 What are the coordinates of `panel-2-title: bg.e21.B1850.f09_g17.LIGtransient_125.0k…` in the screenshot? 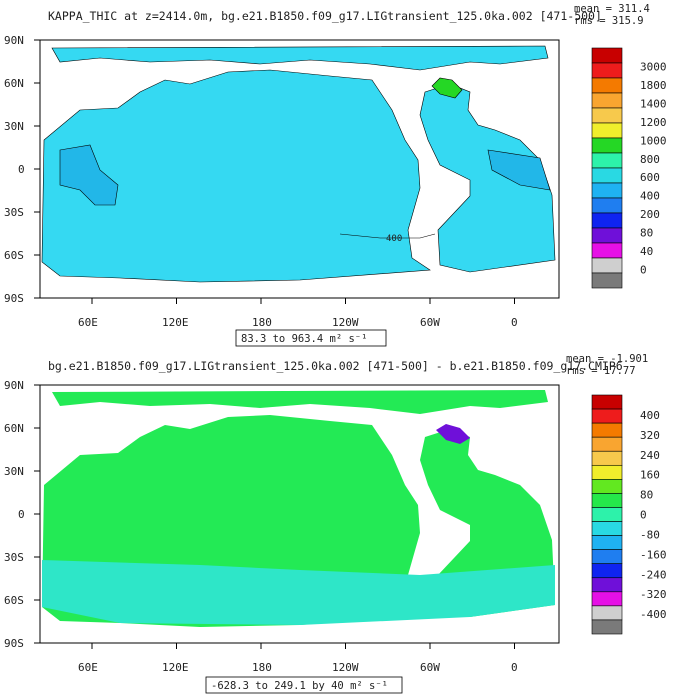 It's located at (335, 366).